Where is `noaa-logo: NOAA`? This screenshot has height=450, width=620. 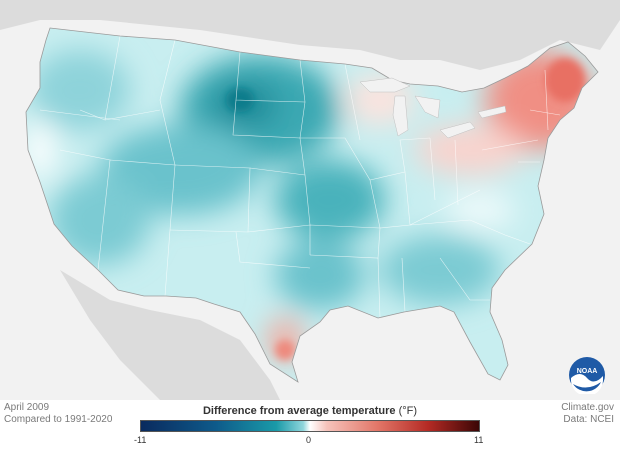 noaa-logo: NOAA is located at coordinates (587, 375).